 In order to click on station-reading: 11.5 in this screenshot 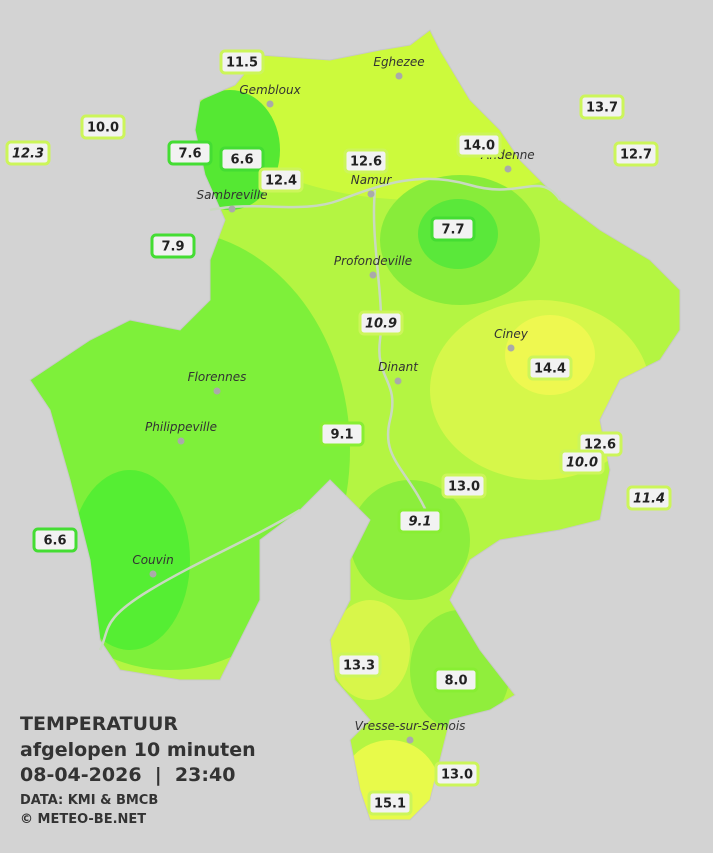, I will do `click(242, 63)`.